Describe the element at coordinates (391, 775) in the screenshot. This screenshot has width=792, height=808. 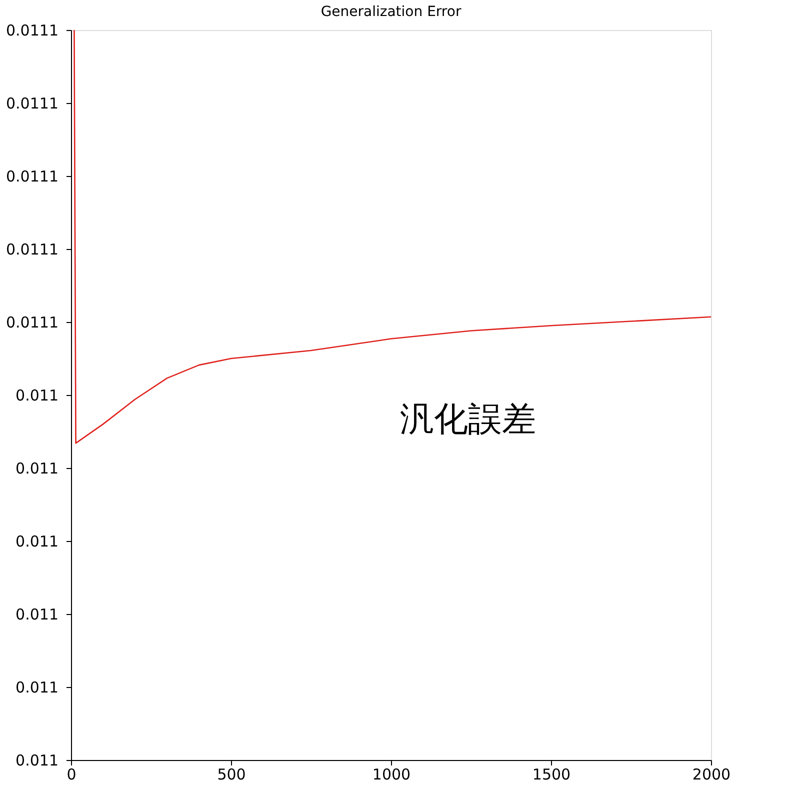
I see `x-tick-label: 1000` at that location.